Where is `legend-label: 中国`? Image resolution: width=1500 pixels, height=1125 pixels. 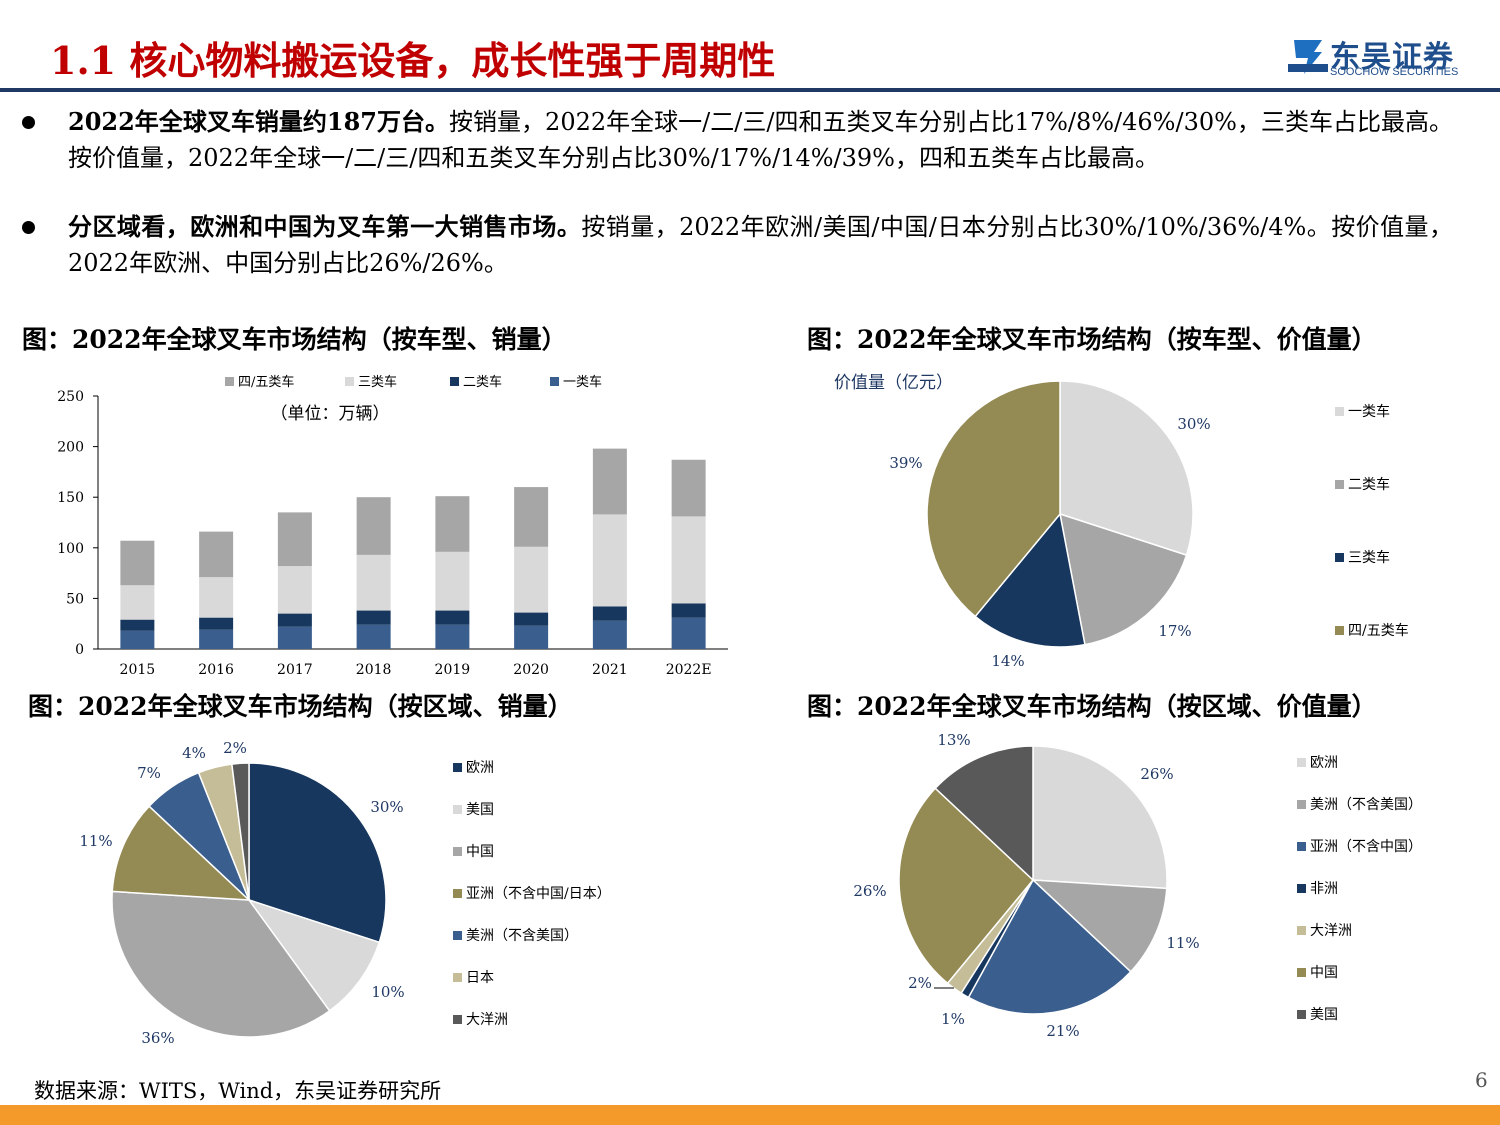
legend-label: 中国 is located at coordinates (480, 852).